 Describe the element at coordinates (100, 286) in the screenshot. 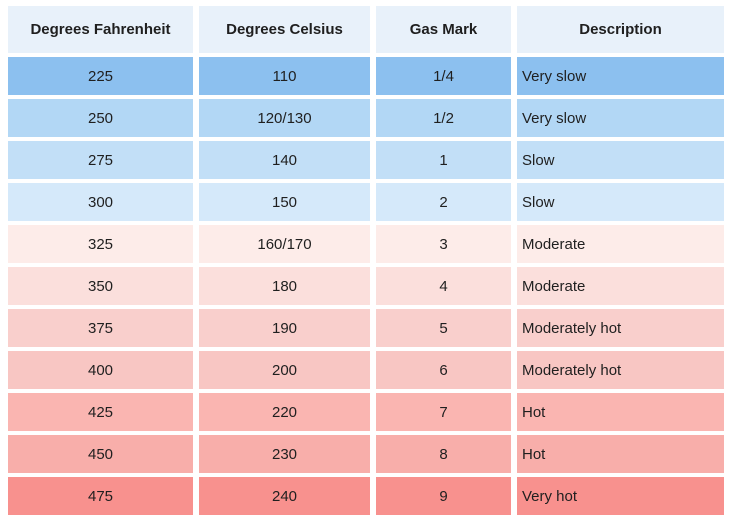

I see `cell-fahrenheit: 350` at that location.